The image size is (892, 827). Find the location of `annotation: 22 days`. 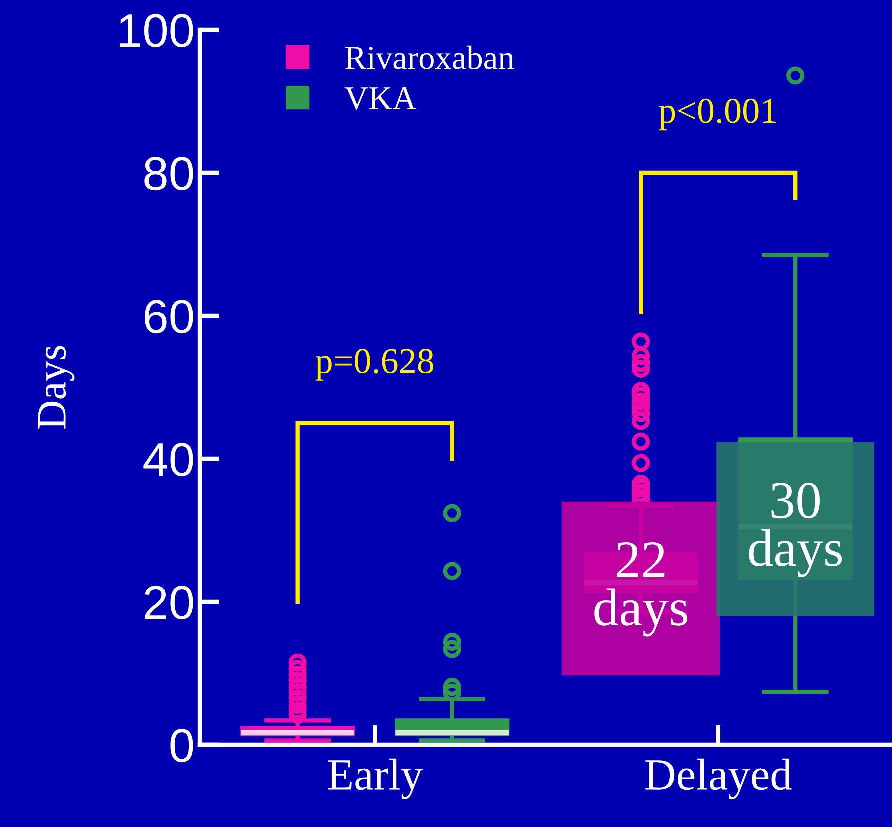

annotation: 22 days is located at coordinates (641, 589).